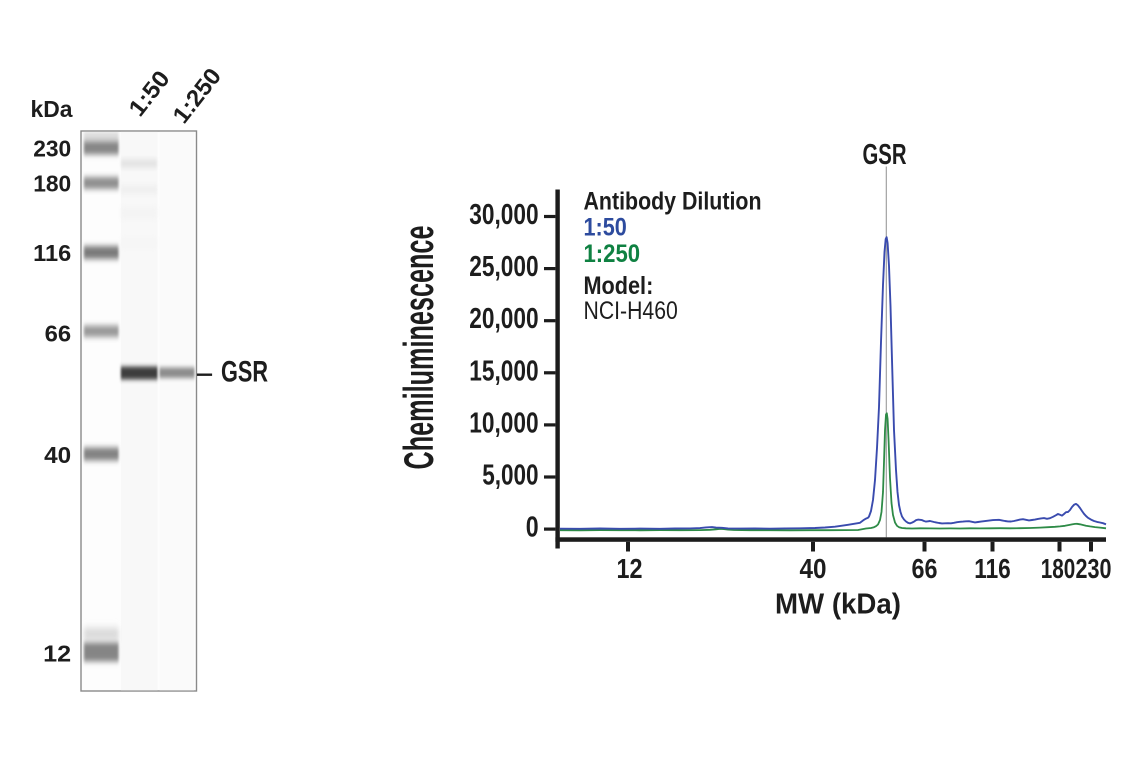 This screenshot has height=768, width=1141. What do you see at coordinates (418, 348) in the screenshot?
I see `svg-text: Chemiluminescence` at bounding box center [418, 348].